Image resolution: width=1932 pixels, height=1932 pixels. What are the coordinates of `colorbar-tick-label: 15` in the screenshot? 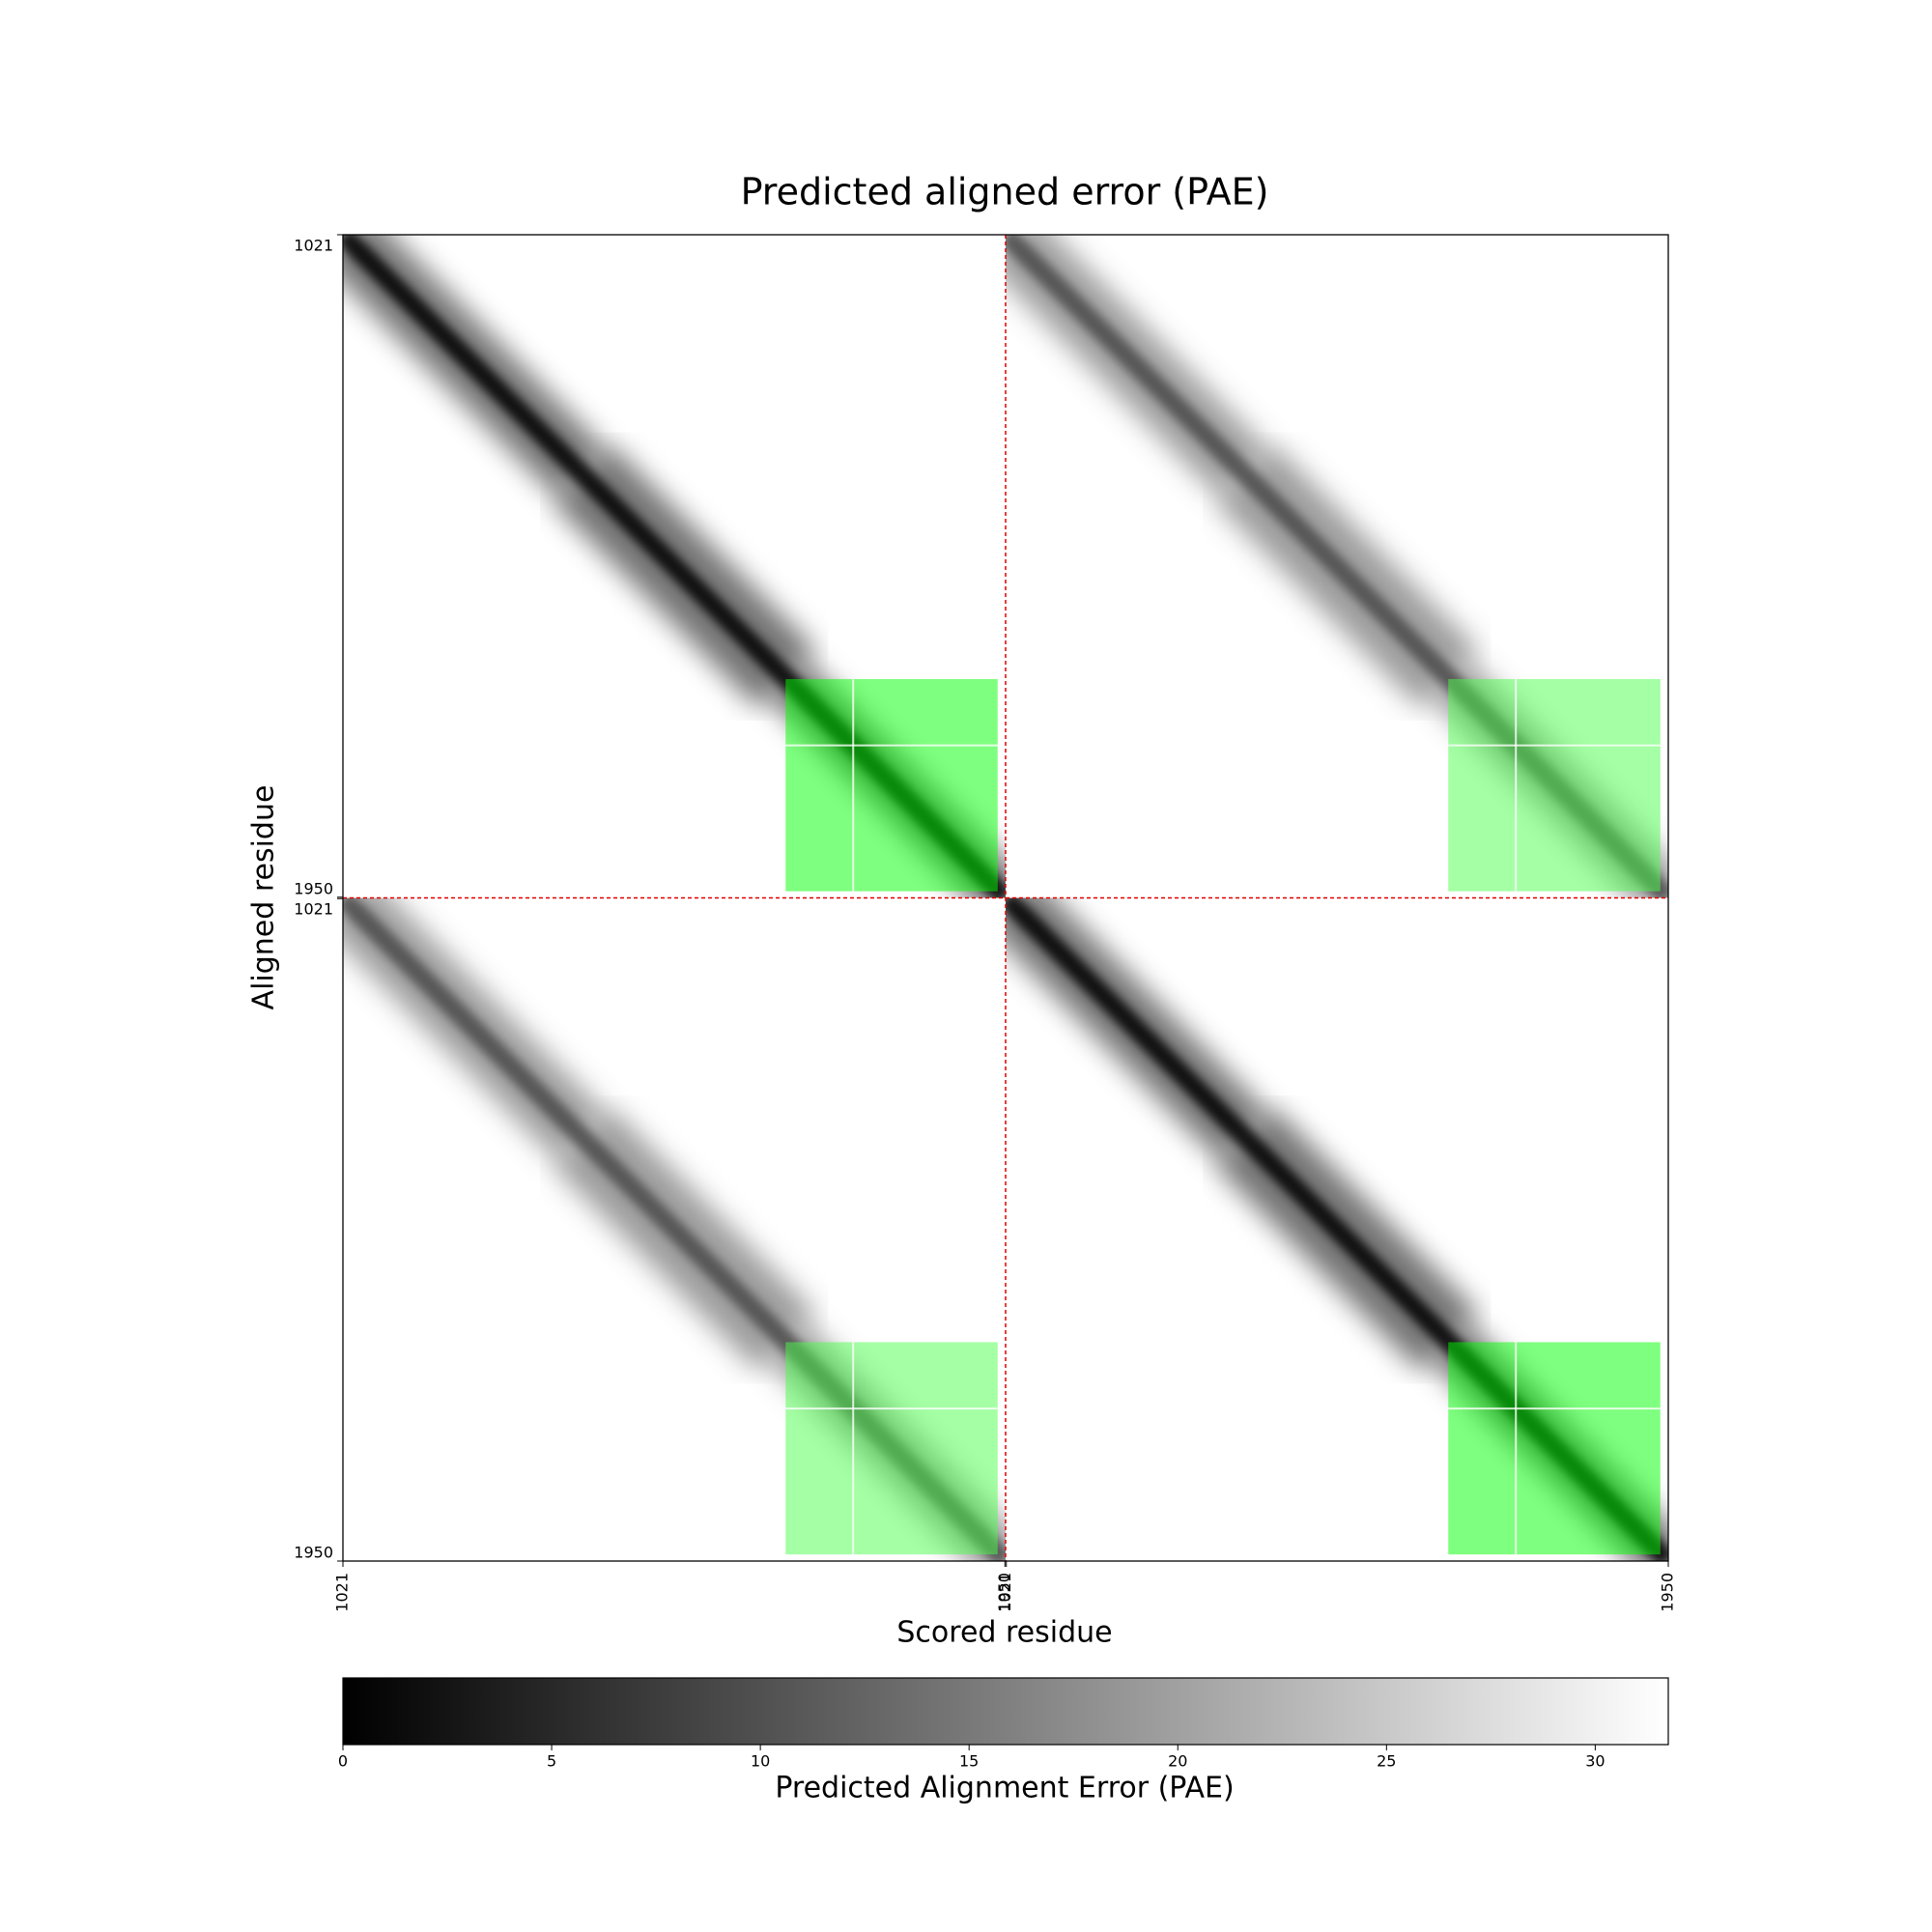 It's located at (969, 1761).